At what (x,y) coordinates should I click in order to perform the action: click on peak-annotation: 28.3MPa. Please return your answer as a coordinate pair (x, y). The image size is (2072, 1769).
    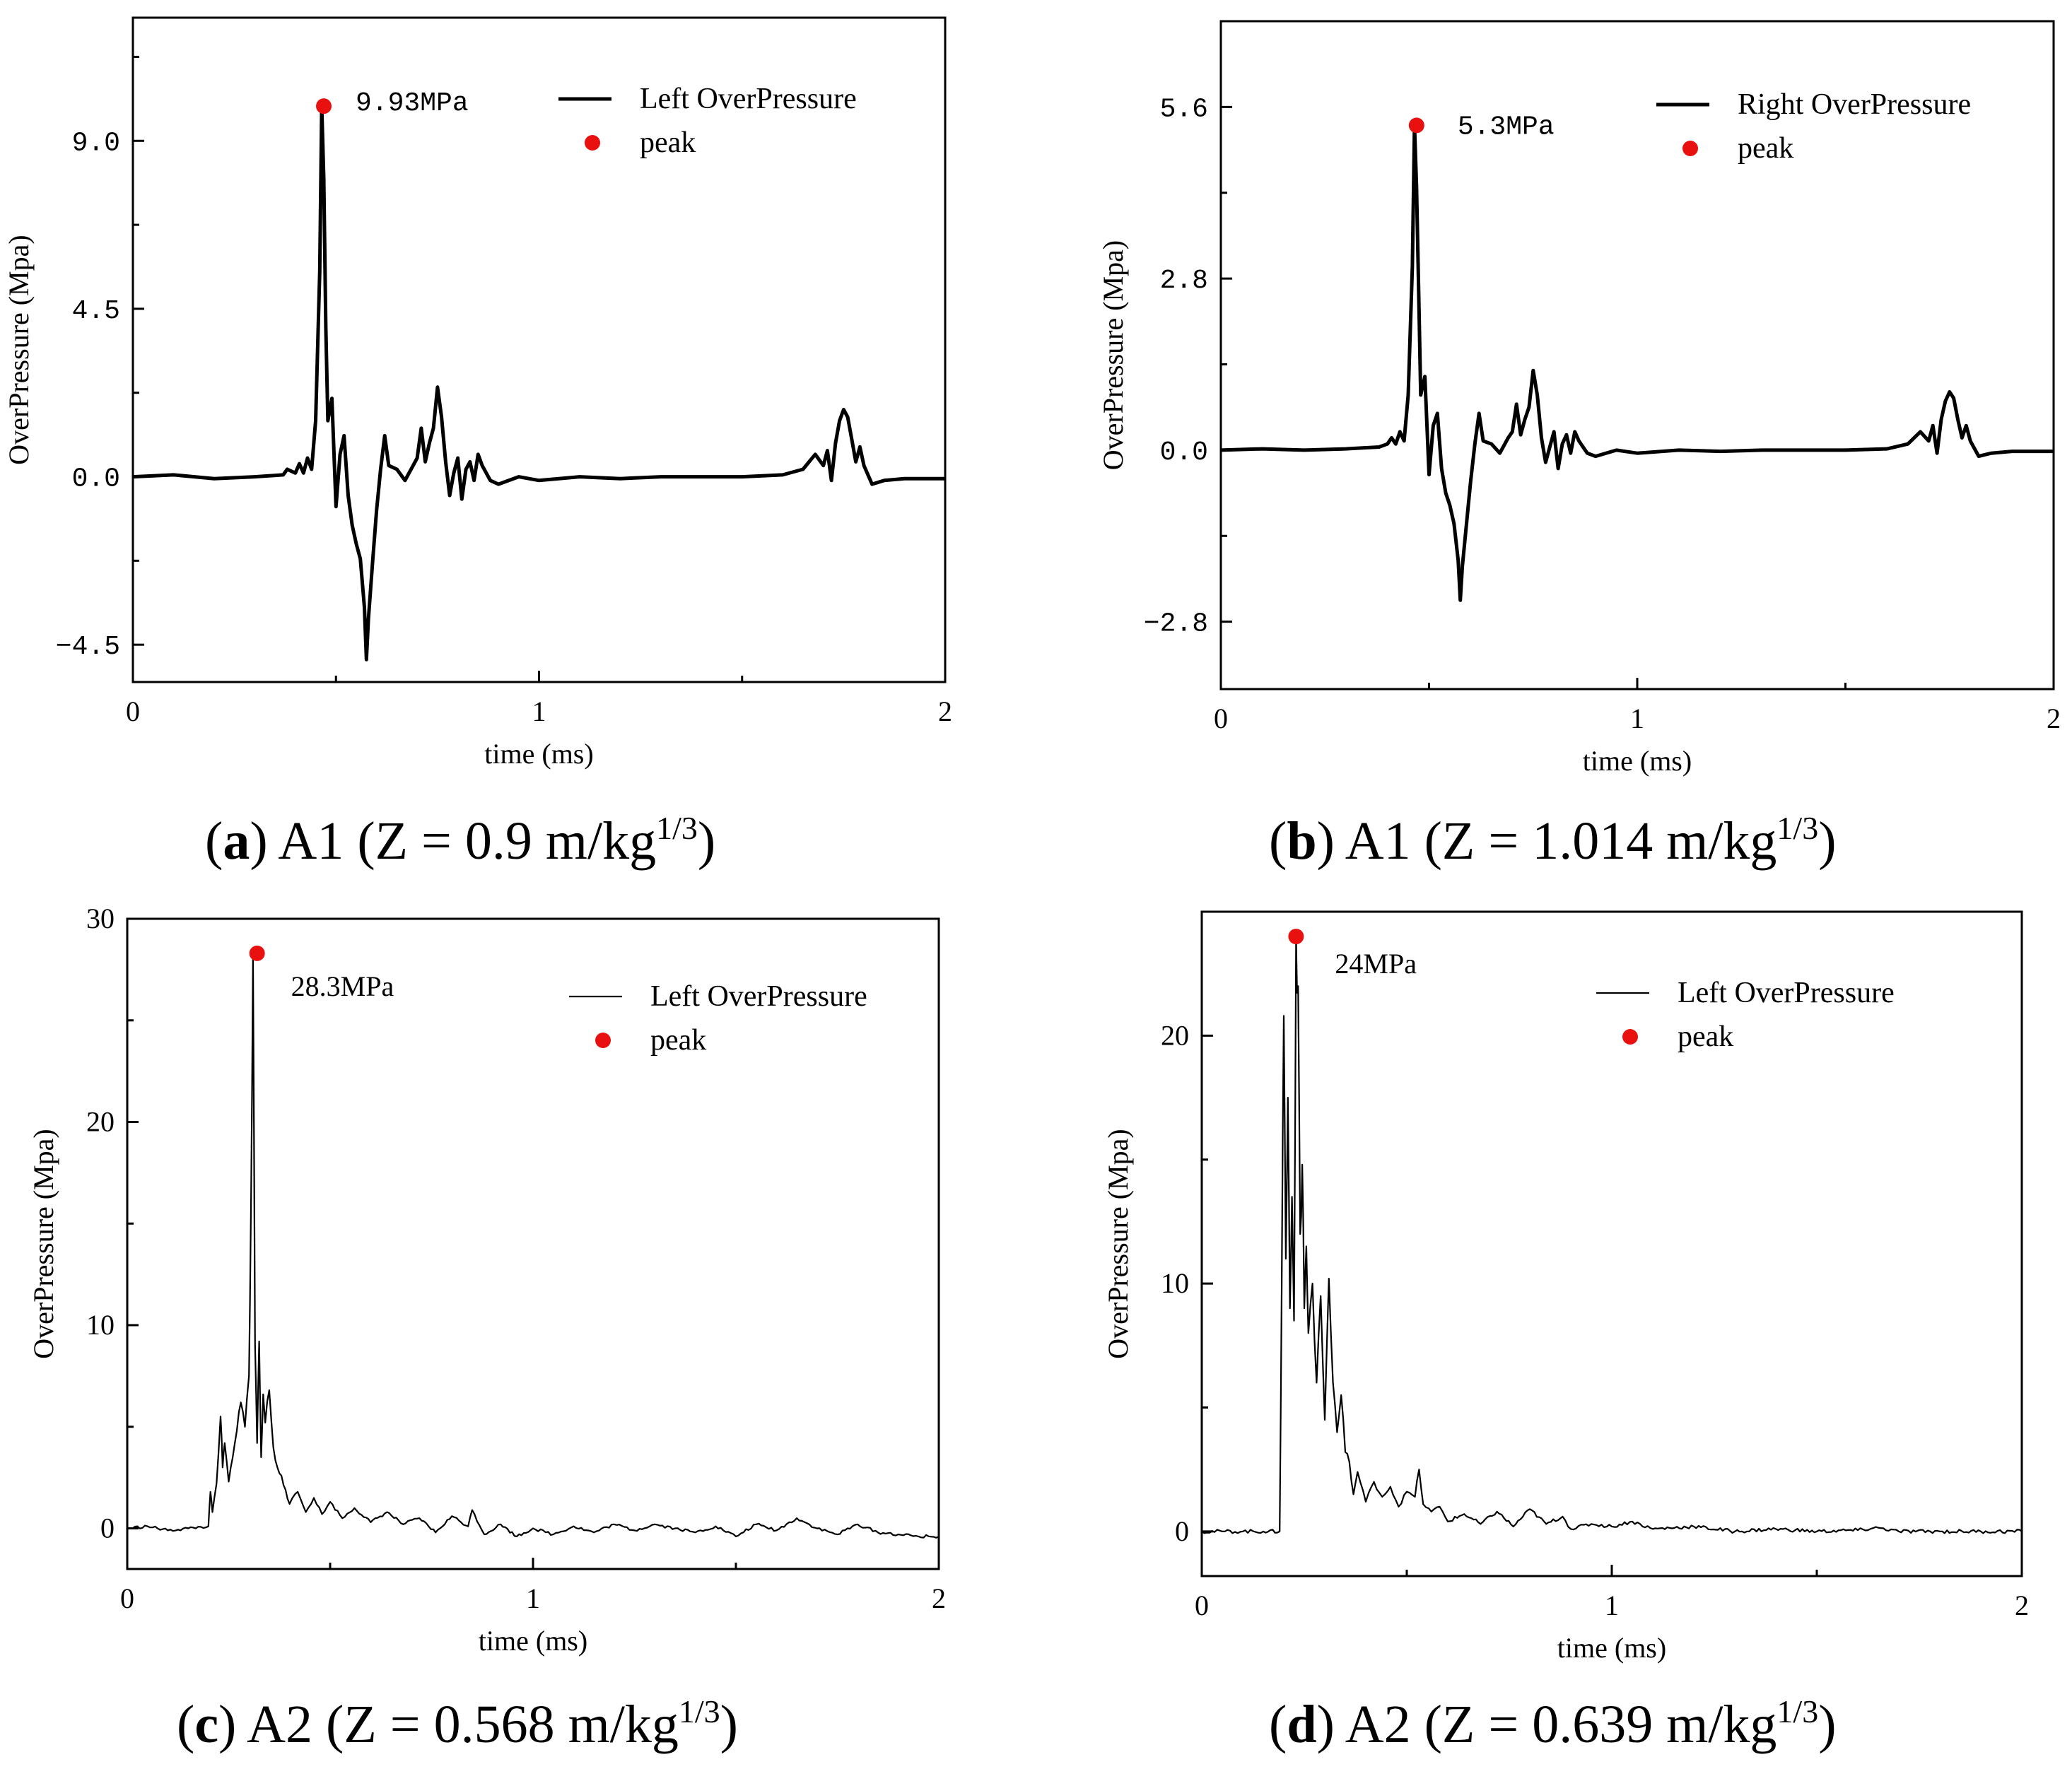
    Looking at the image, I should click on (342, 986).